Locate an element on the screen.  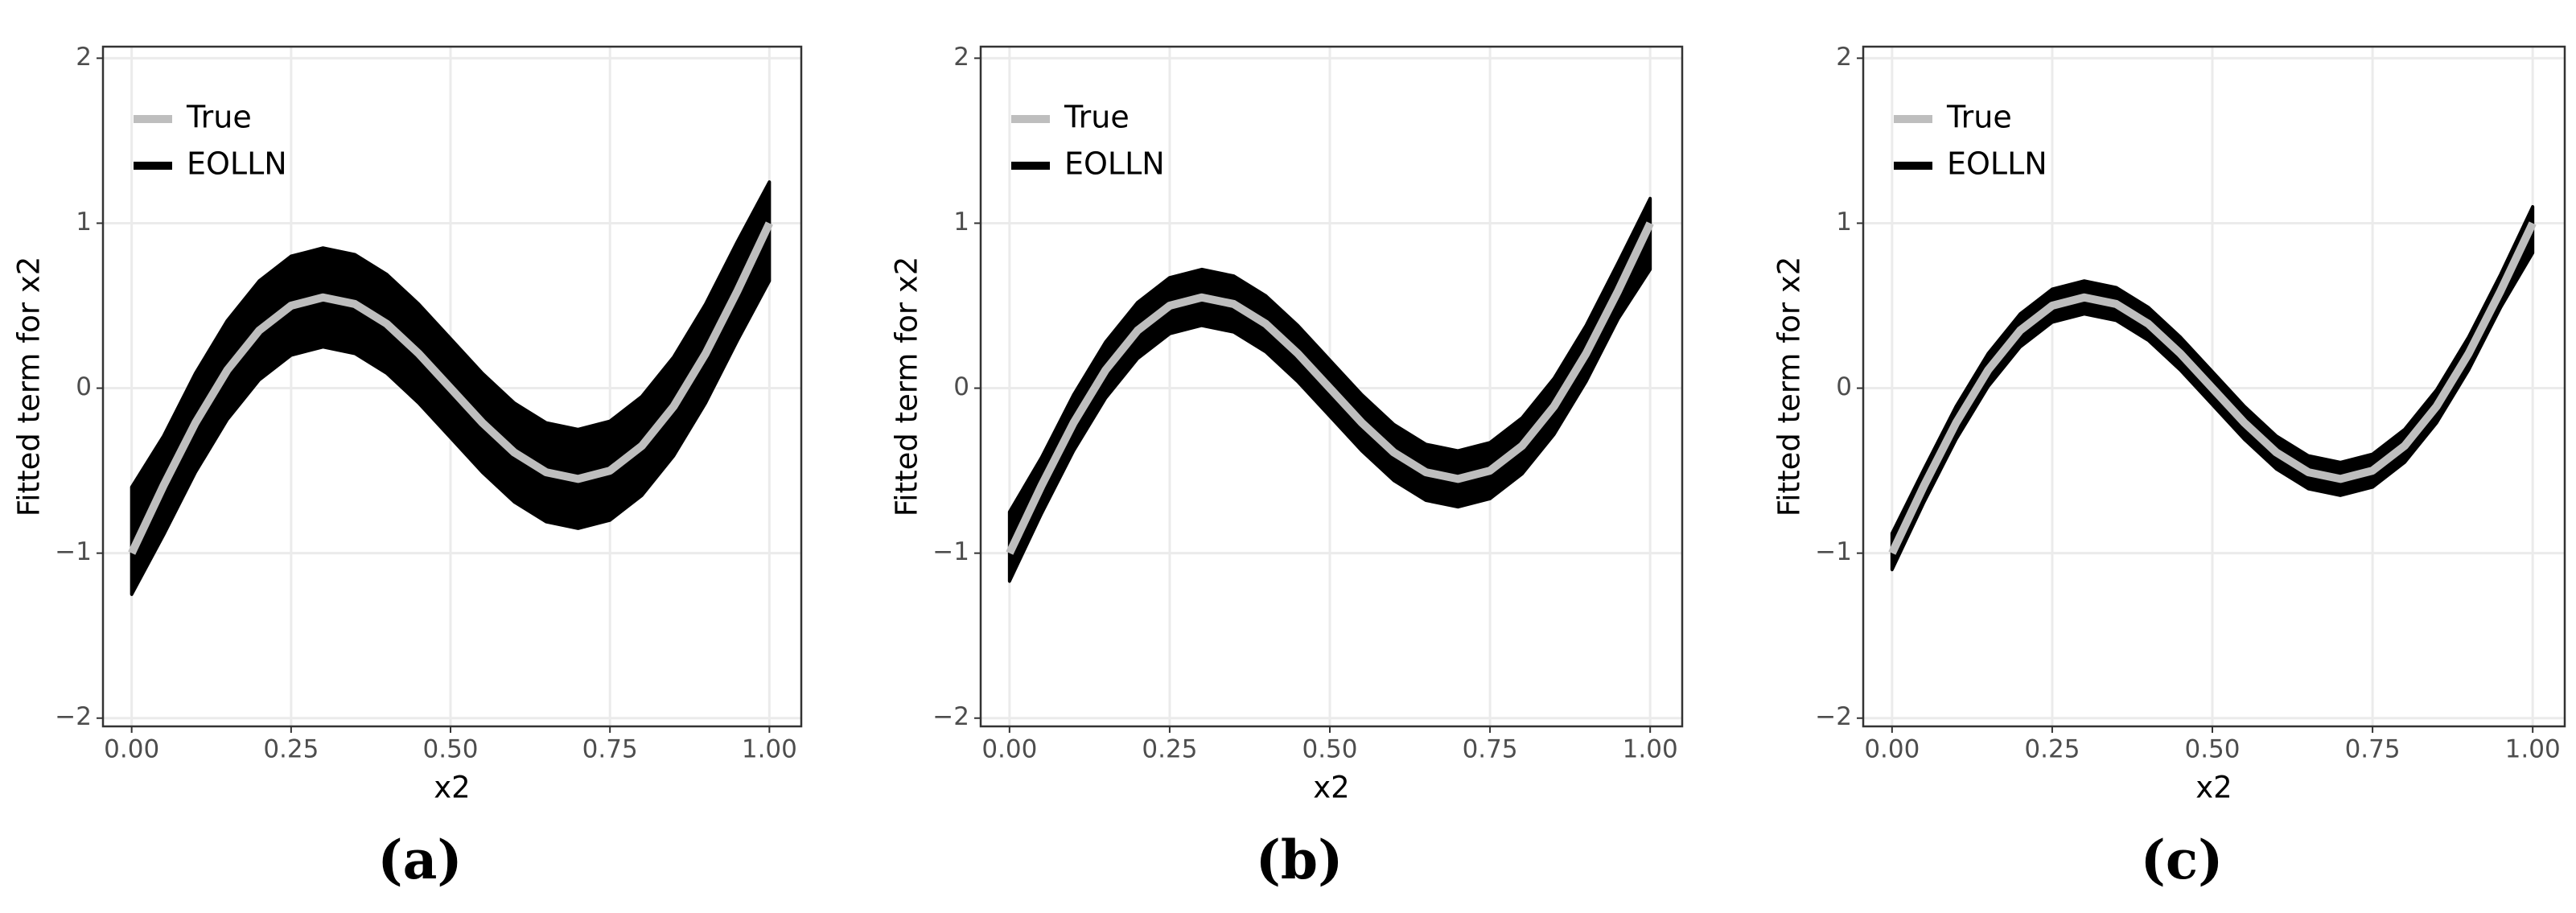
caption: (b) is located at coordinates (1300, 860).